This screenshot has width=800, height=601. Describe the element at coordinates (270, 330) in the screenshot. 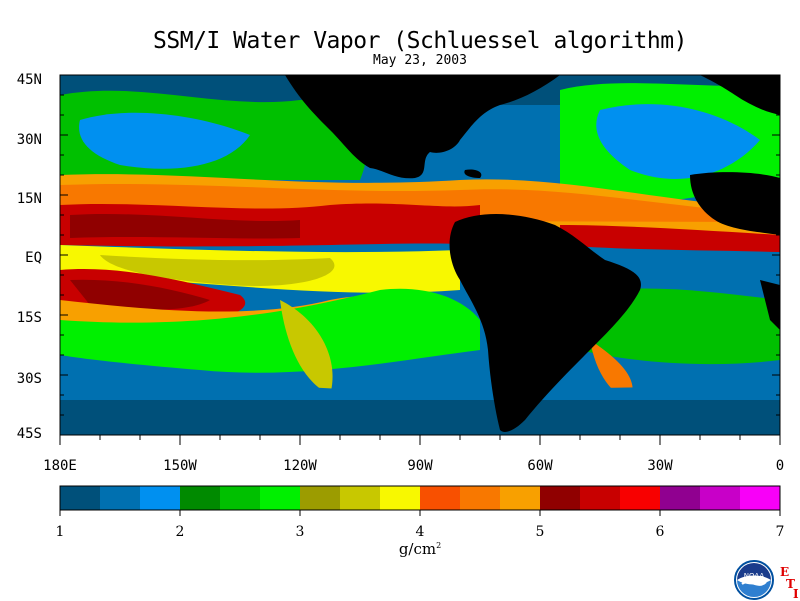

I see `field-green-south` at that location.